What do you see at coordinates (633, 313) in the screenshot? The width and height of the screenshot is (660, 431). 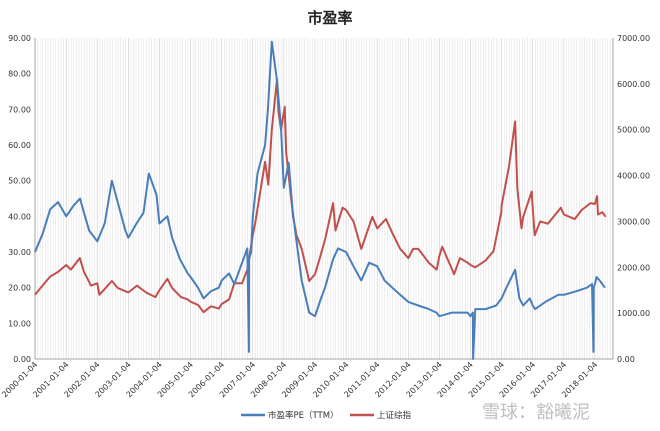 I see `y-right-tick-label: 1000.00` at bounding box center [633, 313].